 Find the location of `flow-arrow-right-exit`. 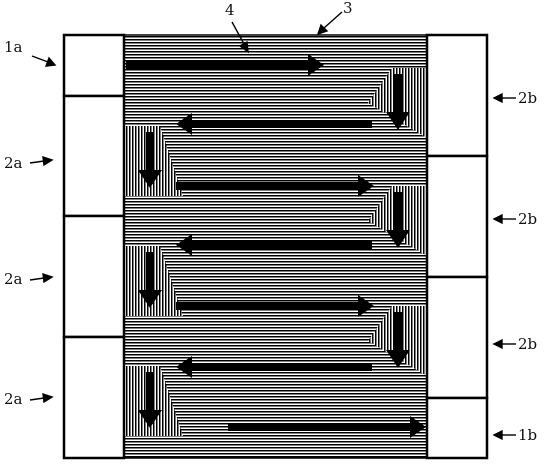

flow-arrow-right-exit is located at coordinates (327, 427).